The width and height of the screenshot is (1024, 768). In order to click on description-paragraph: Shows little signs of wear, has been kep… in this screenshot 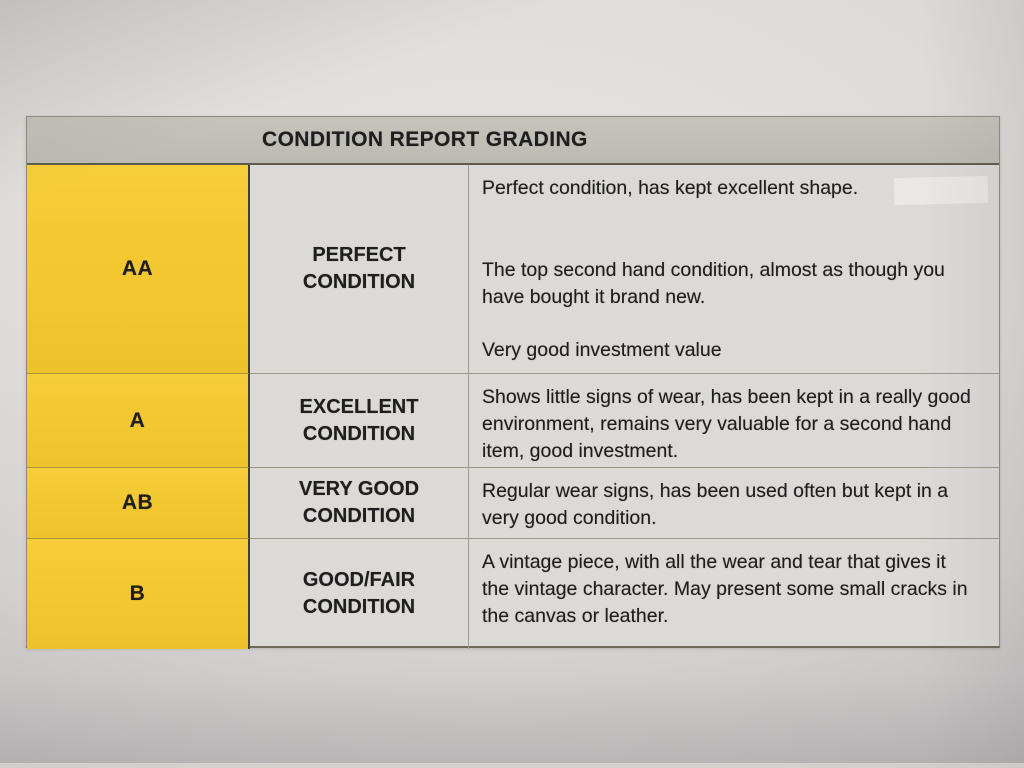, I will do `click(726, 424)`.